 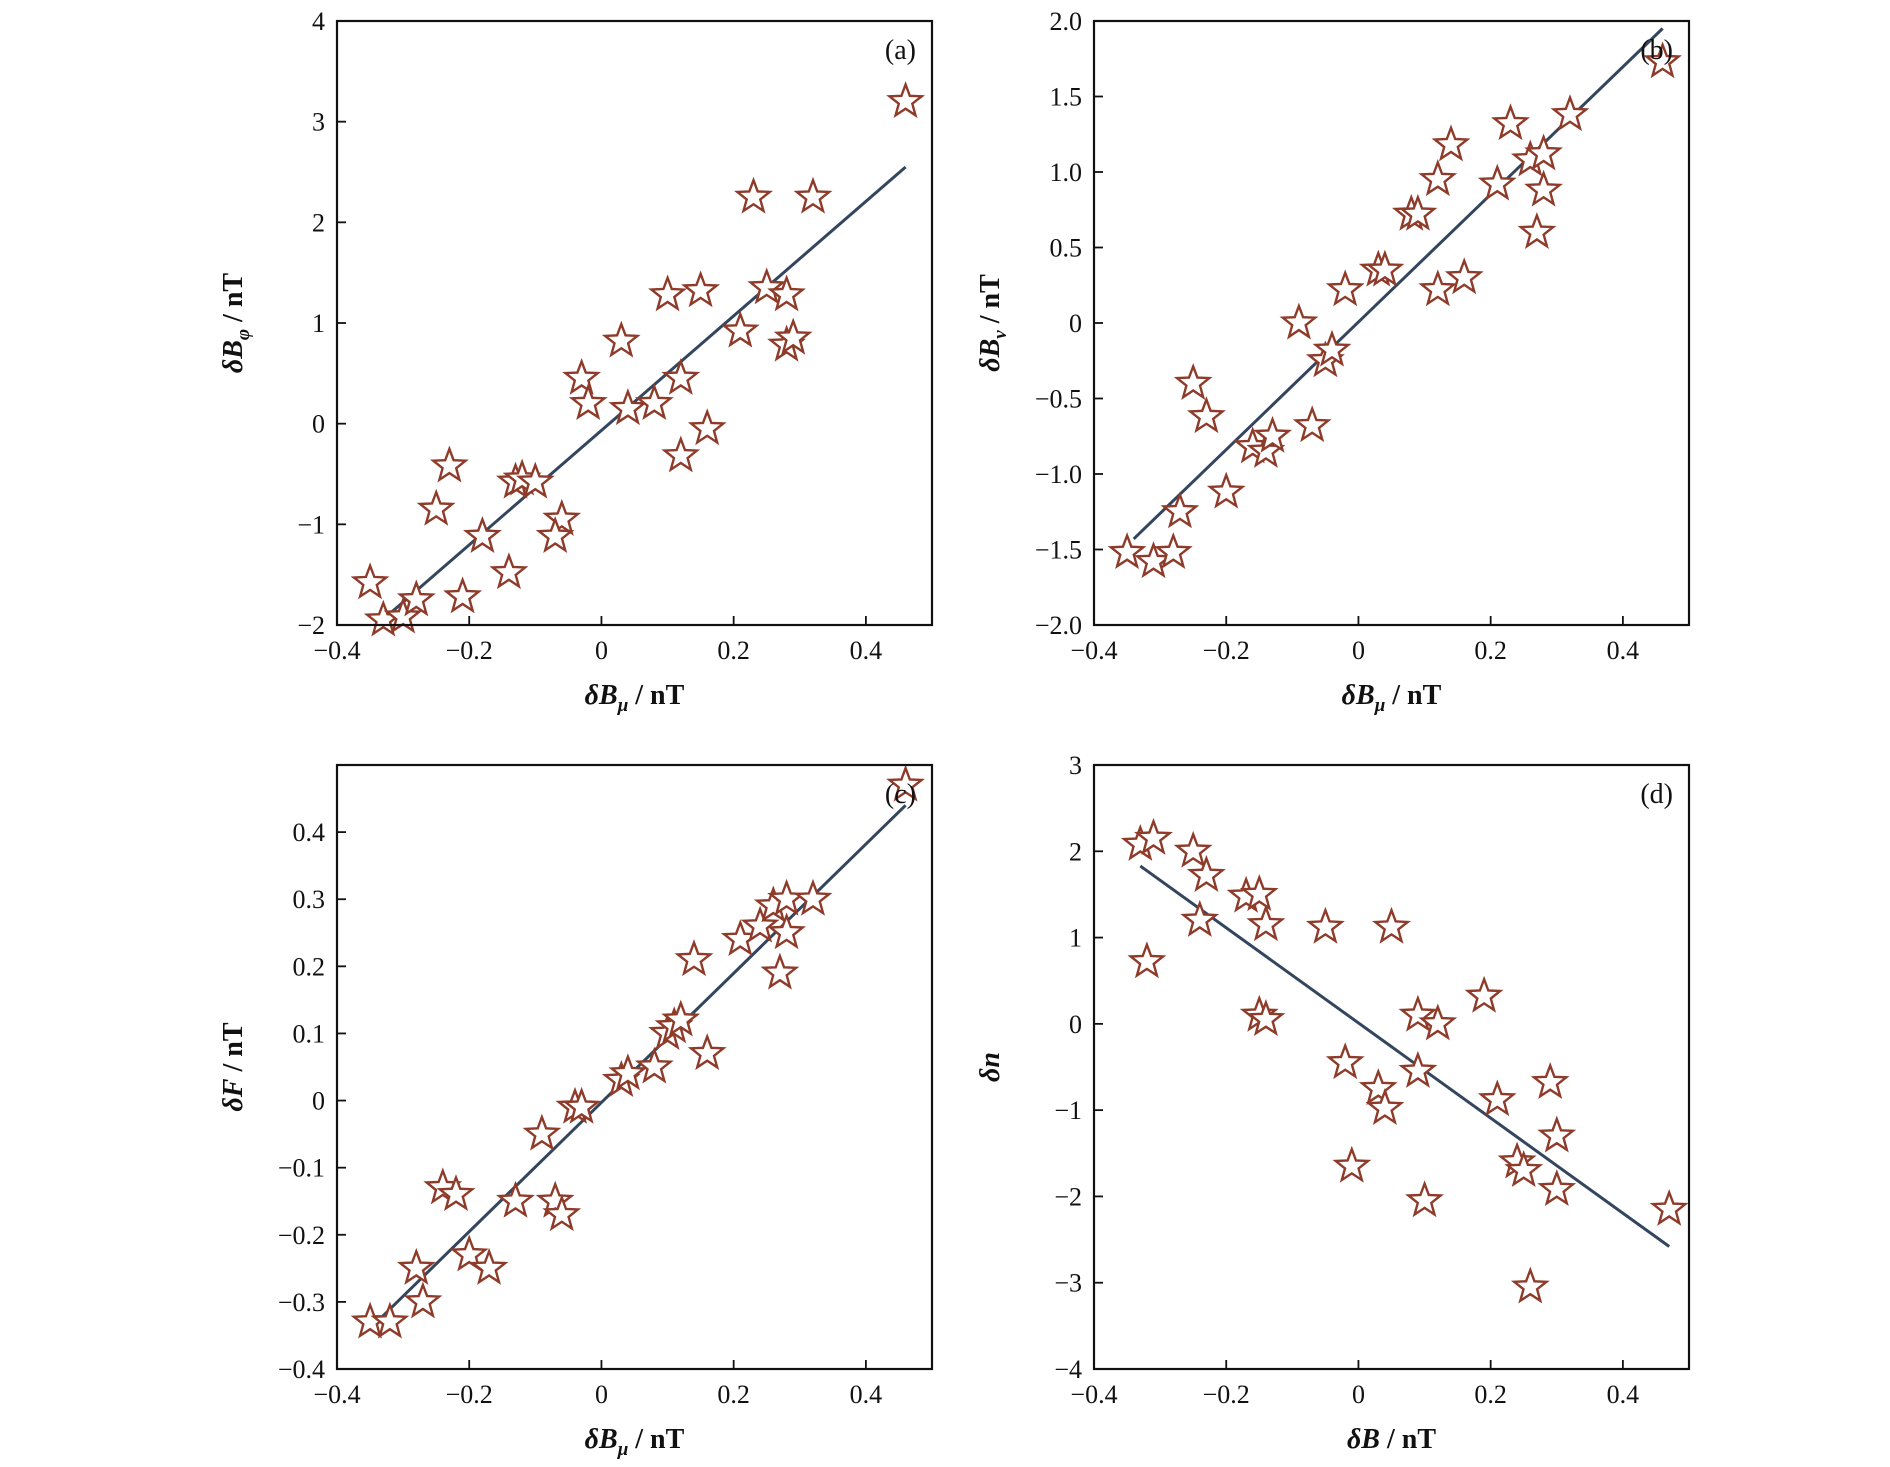 What do you see at coordinates (1093, 650) in the screenshot?
I see `panel-b-x-tick-label: −0.4` at bounding box center [1093, 650].